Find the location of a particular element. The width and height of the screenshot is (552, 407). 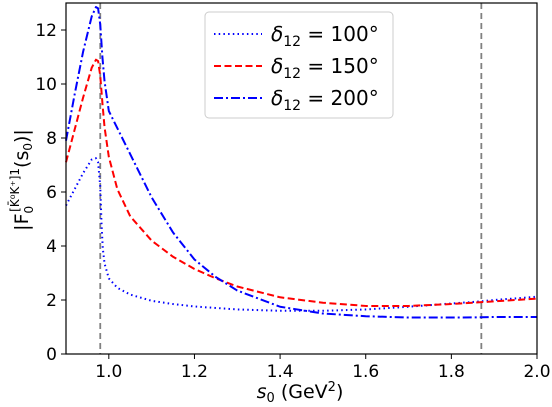

x-tick-label: 1.6 is located at coordinates (365, 372).